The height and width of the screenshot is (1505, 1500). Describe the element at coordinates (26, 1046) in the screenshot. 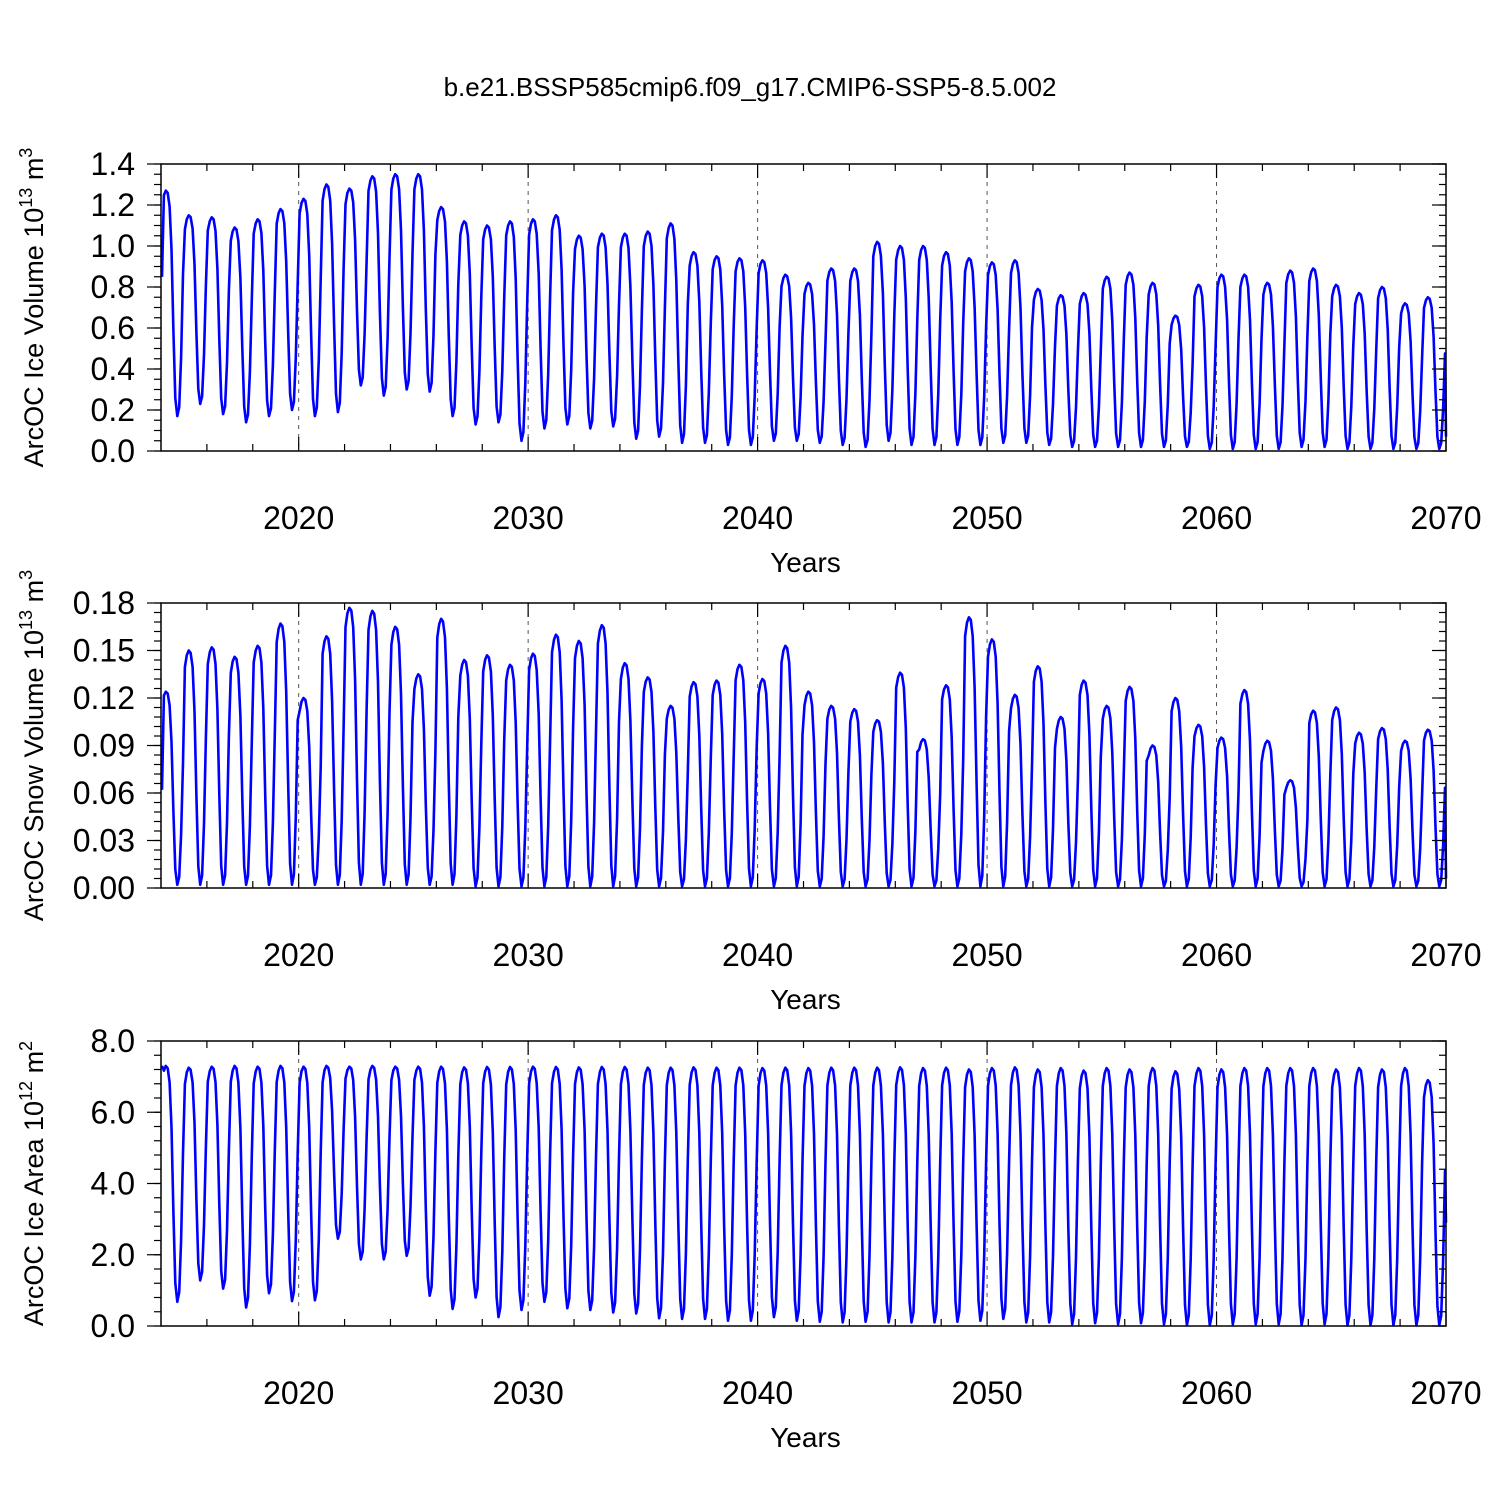

I see `y-axis-label-superscript: 2` at that location.